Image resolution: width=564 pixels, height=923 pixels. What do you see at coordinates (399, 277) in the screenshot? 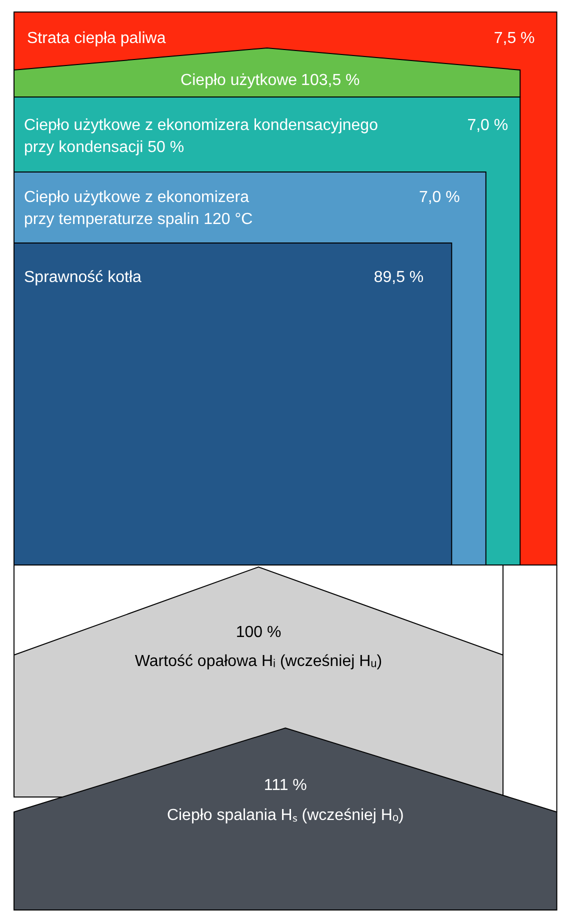
I see `data-label: 89,5 %` at bounding box center [399, 277].